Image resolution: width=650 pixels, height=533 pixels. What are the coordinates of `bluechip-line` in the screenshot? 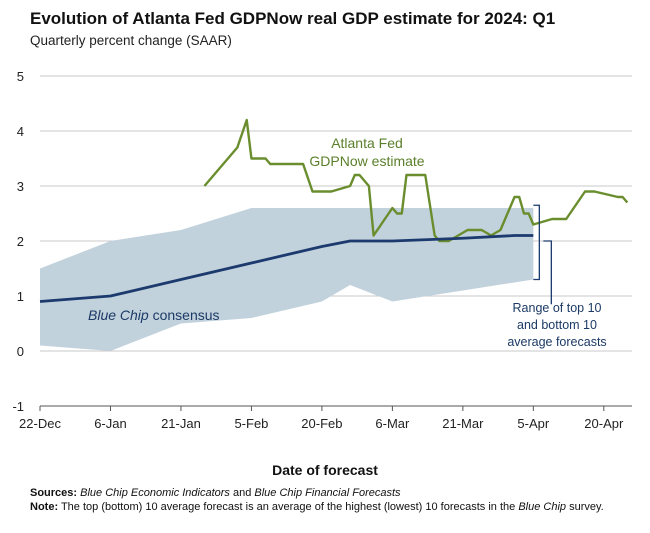 It's located at (286, 268).